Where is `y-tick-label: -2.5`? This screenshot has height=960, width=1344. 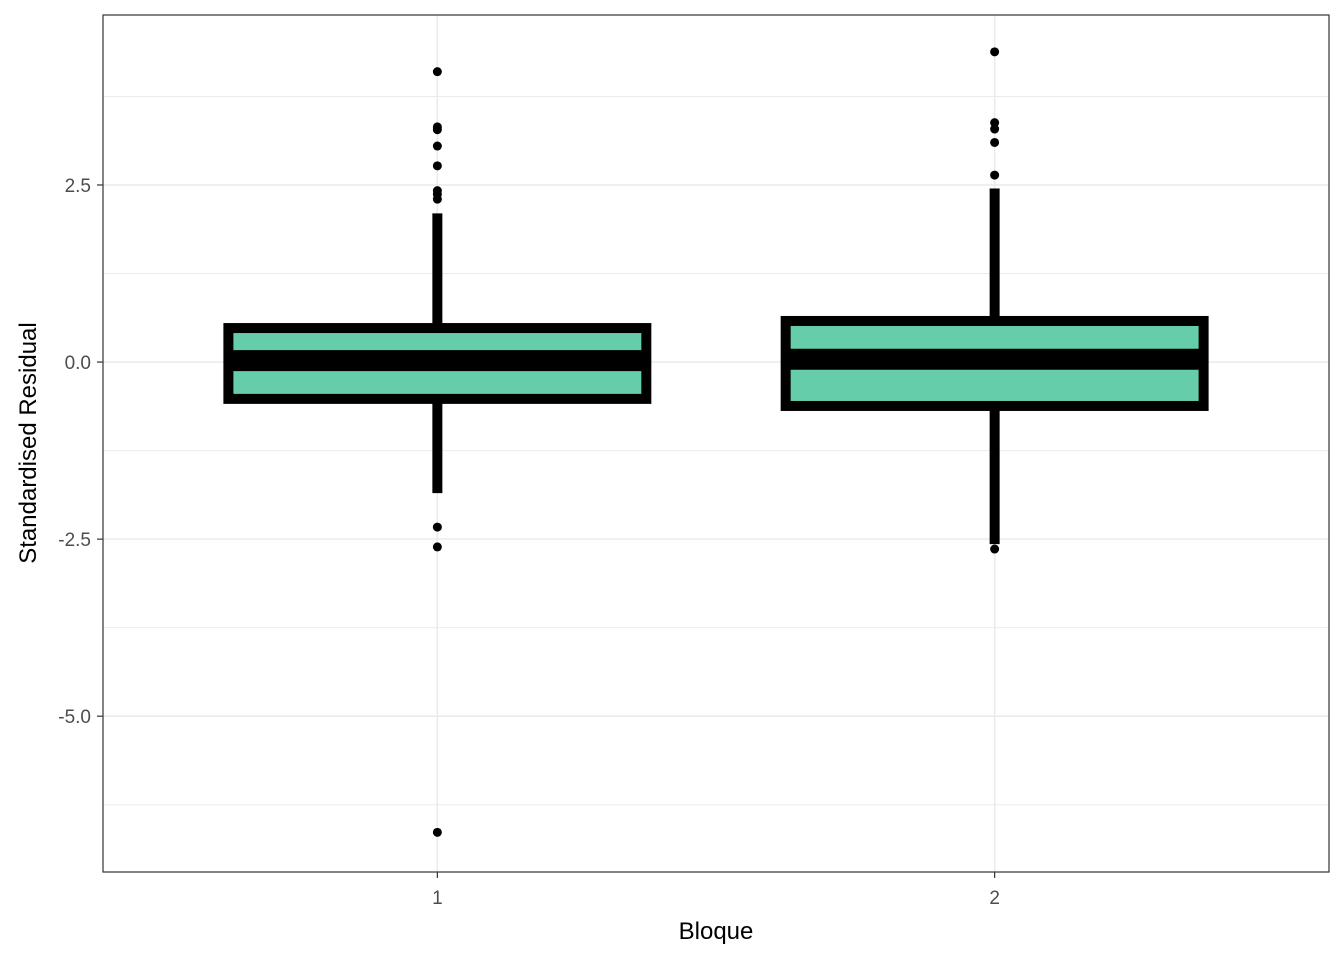
y-tick-label: -2.5 is located at coordinates (74, 540).